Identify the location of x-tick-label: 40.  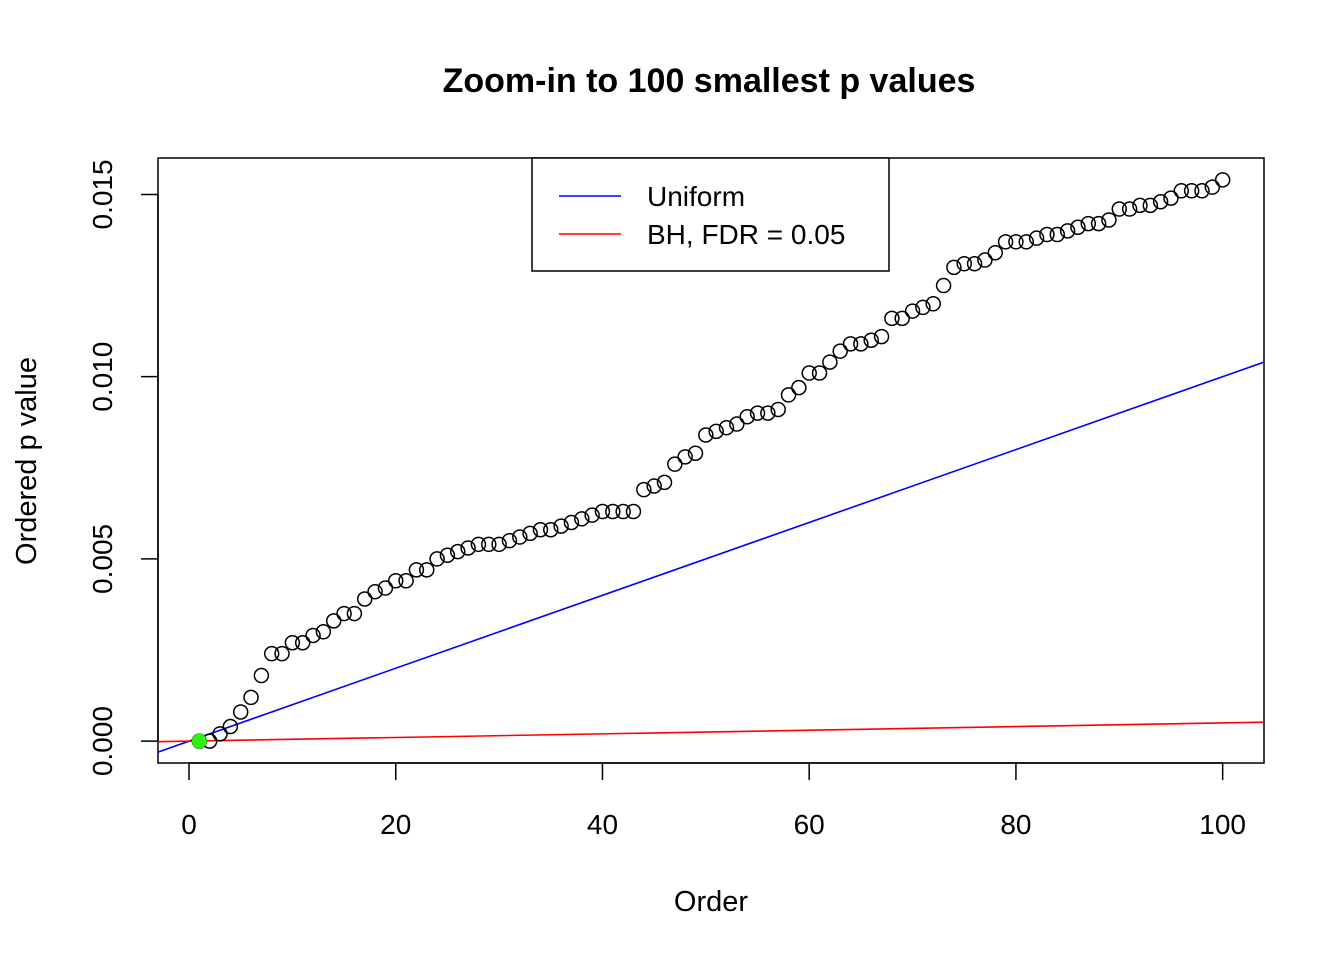
(602, 824).